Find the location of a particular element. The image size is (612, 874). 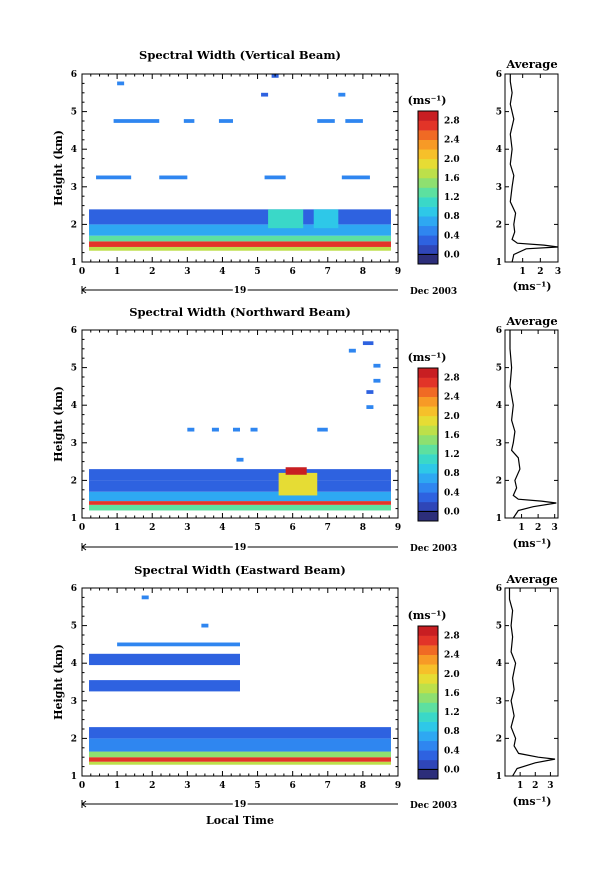

y-tick-label: 1 is located at coordinates (74, 519).